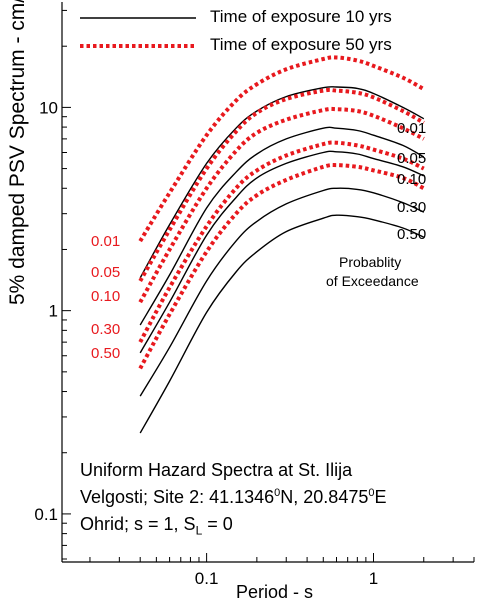 Image resolution: width=480 pixels, height=605 pixels. Describe the element at coordinates (106, 329) in the screenshot. I see `left-label-0.30: 0.30` at that location.